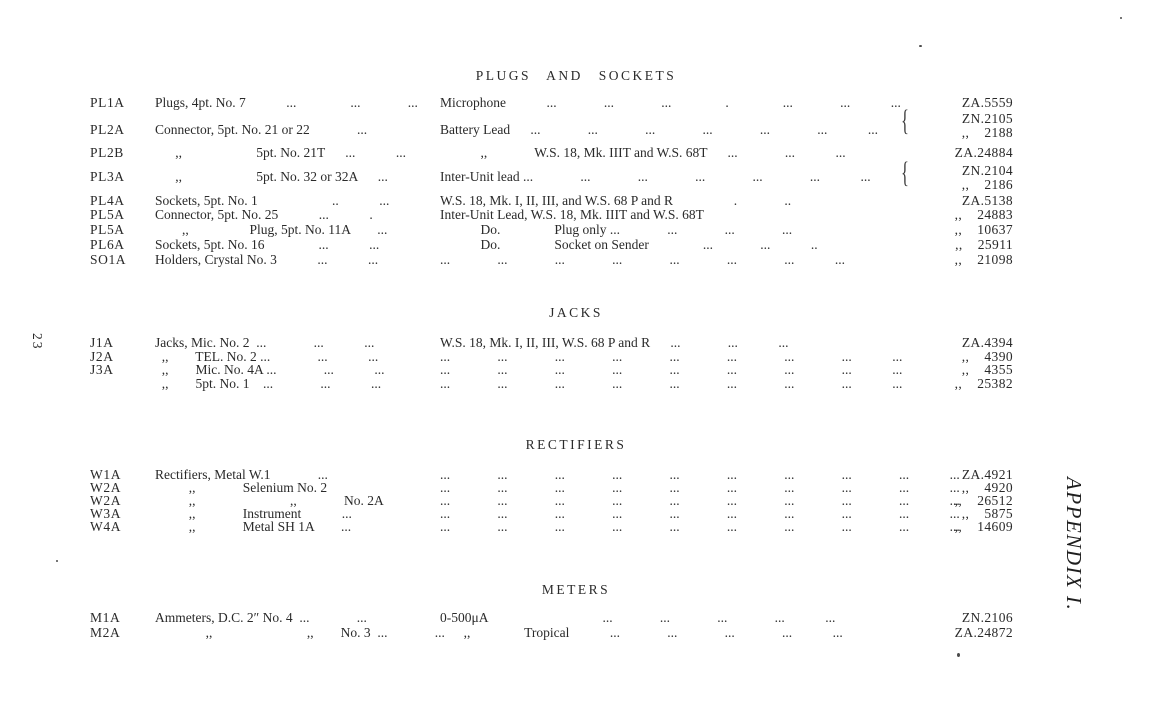 The image size is (1152, 723). I want to click on part-code: PL1A, so click(107, 102).